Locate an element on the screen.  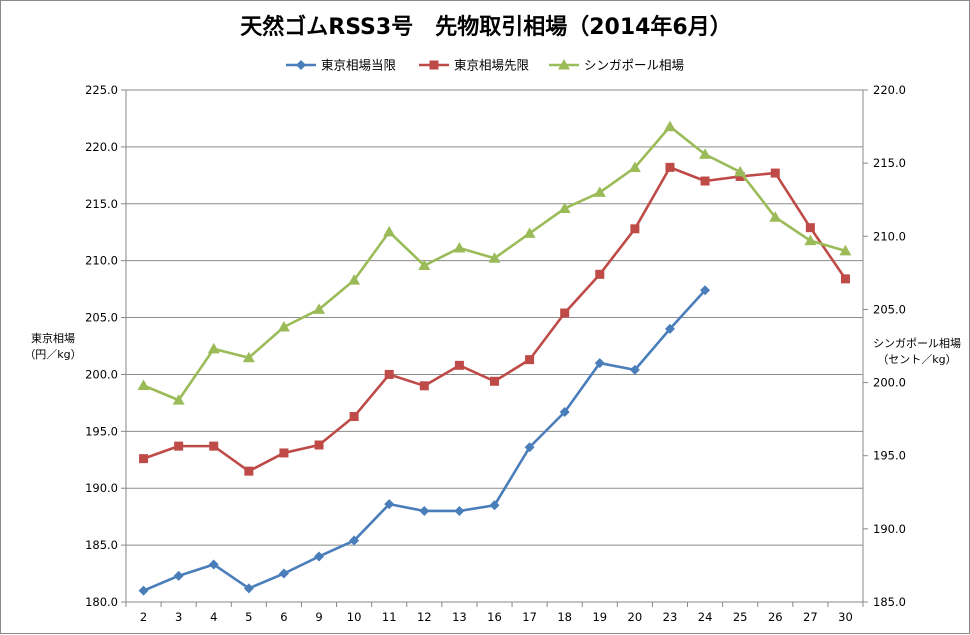
legend-item: 東京相場当限 is located at coordinates (341, 65).